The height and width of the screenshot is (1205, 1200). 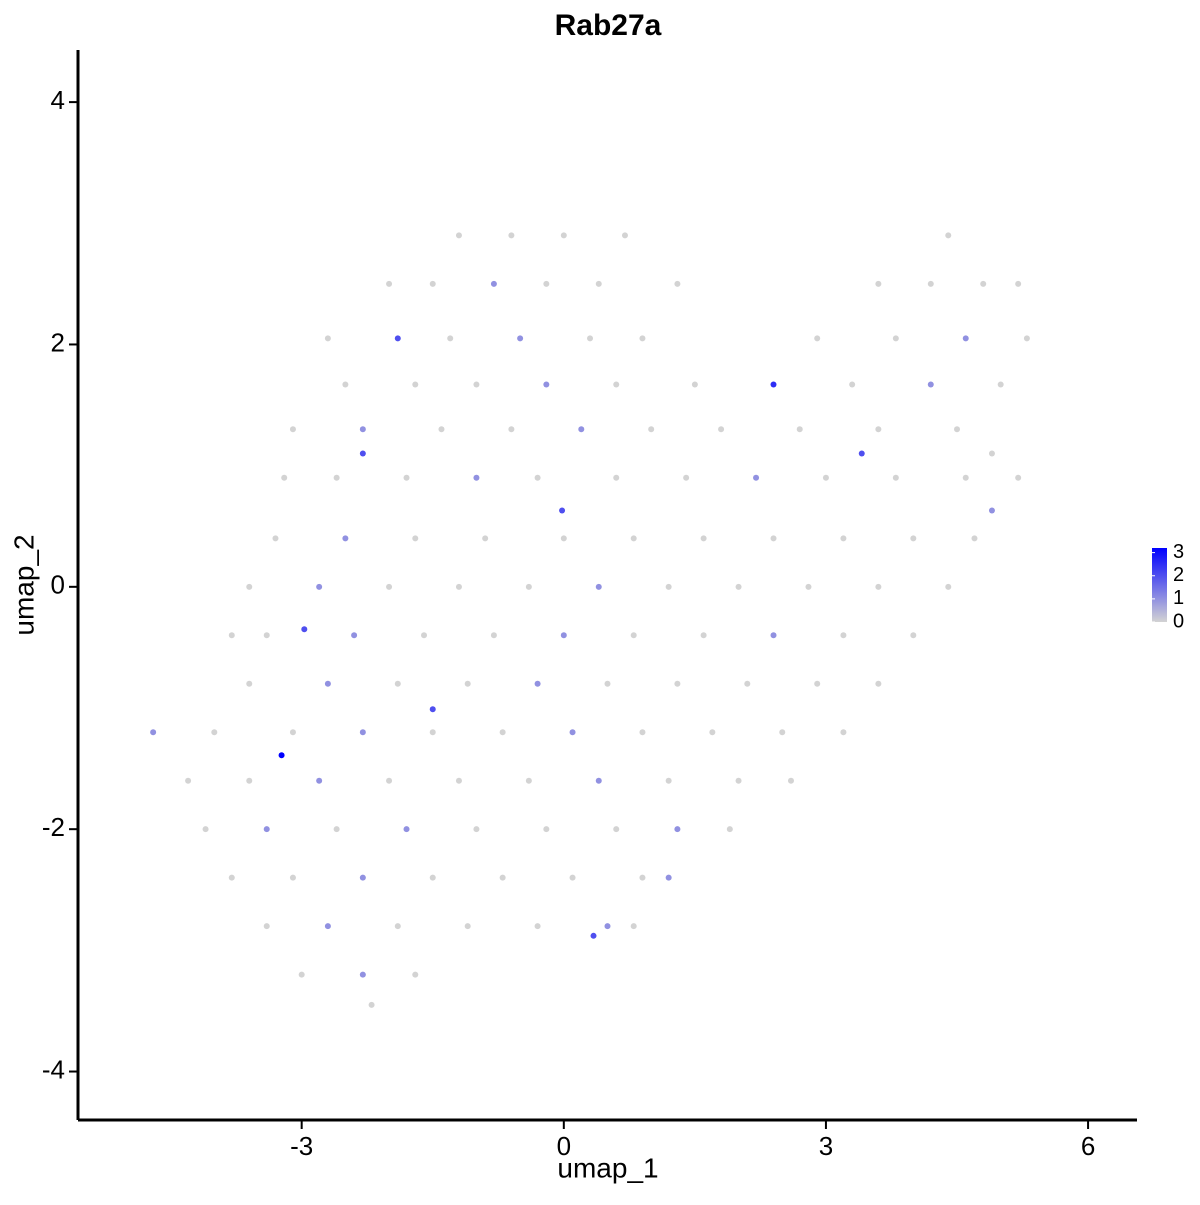 I want to click on y-tick-label: 4, so click(x=58, y=100).